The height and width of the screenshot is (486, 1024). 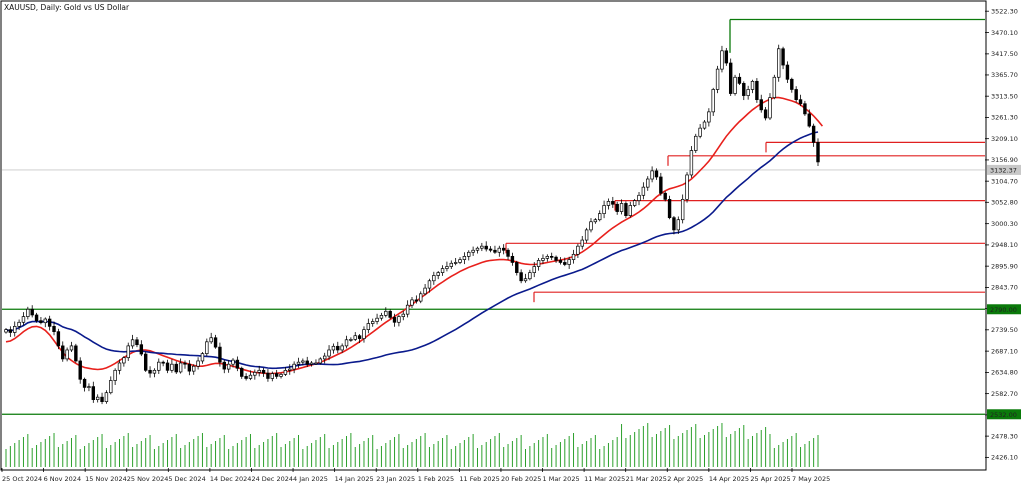 I want to click on current-price-badge, so click(x=1004, y=169).